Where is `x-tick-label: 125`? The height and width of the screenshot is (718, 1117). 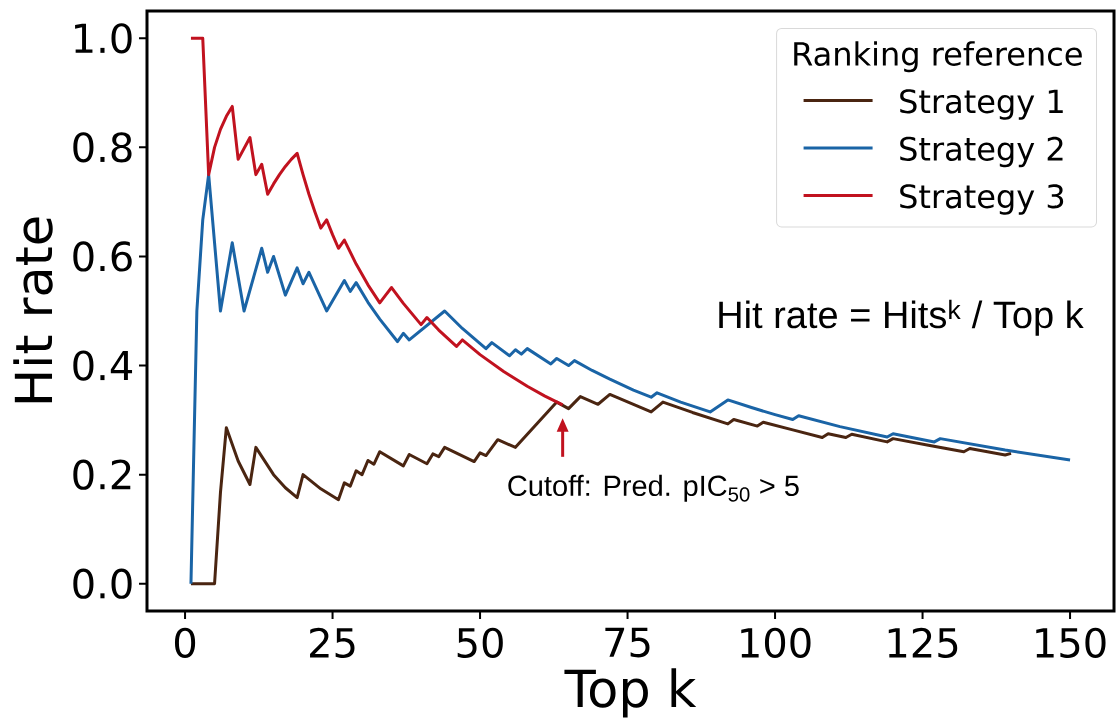 x-tick-label: 125 is located at coordinates (923, 642).